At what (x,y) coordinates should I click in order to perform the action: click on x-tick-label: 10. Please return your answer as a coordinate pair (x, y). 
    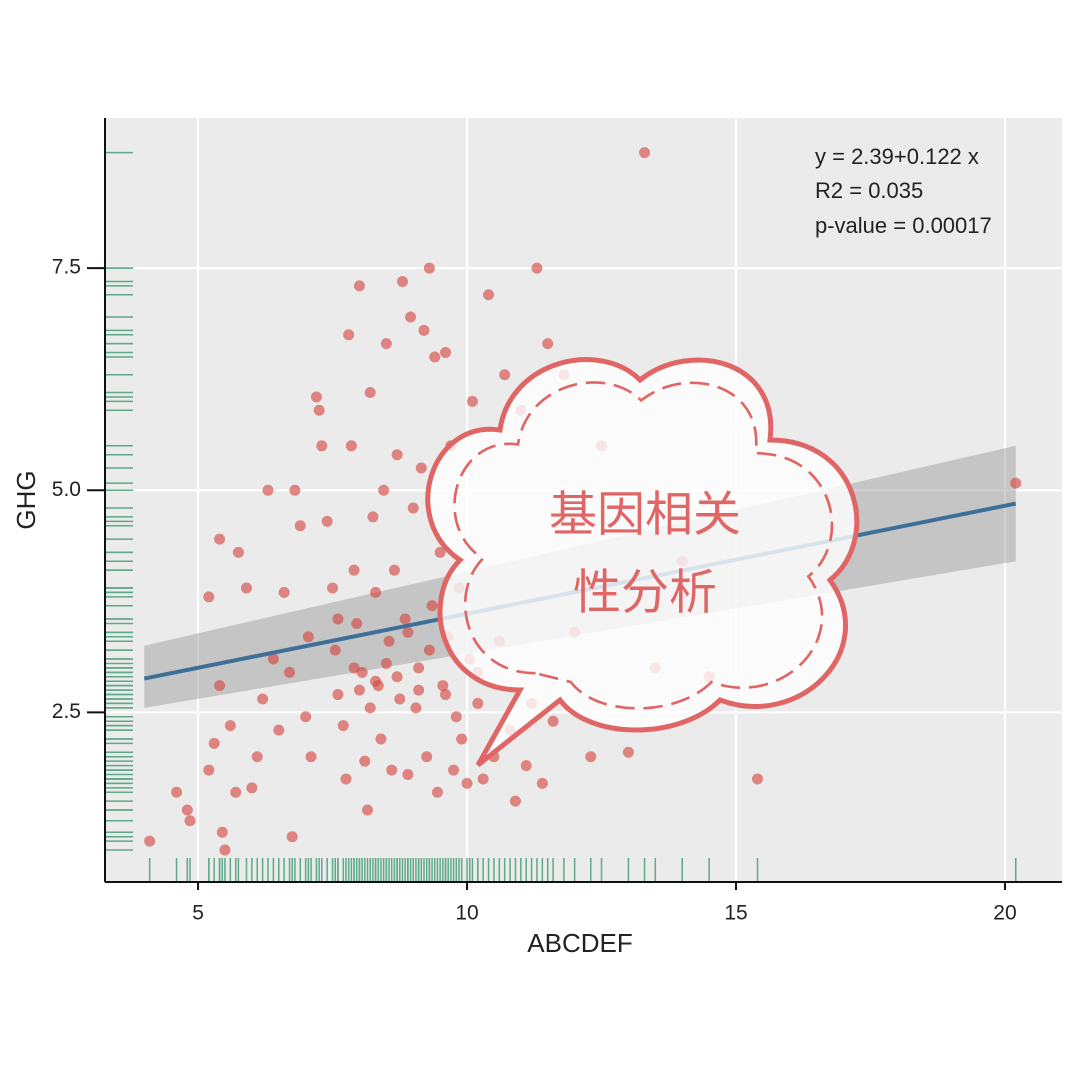
    Looking at the image, I should click on (466, 913).